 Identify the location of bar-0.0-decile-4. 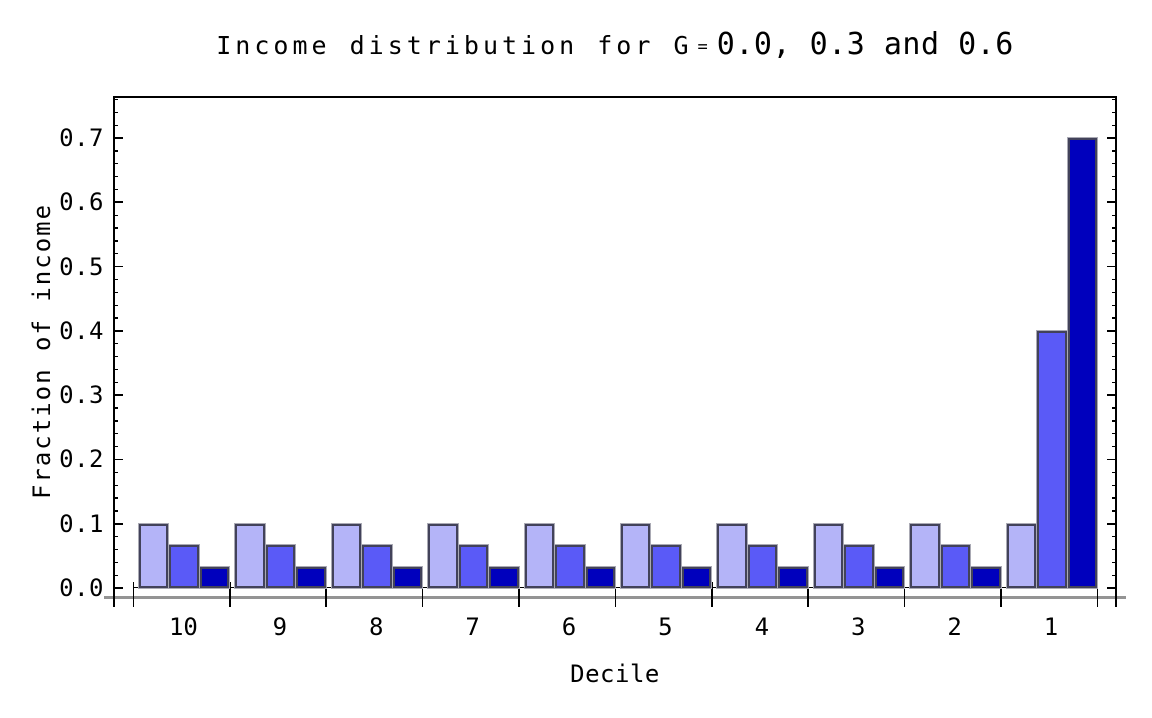
(732, 555).